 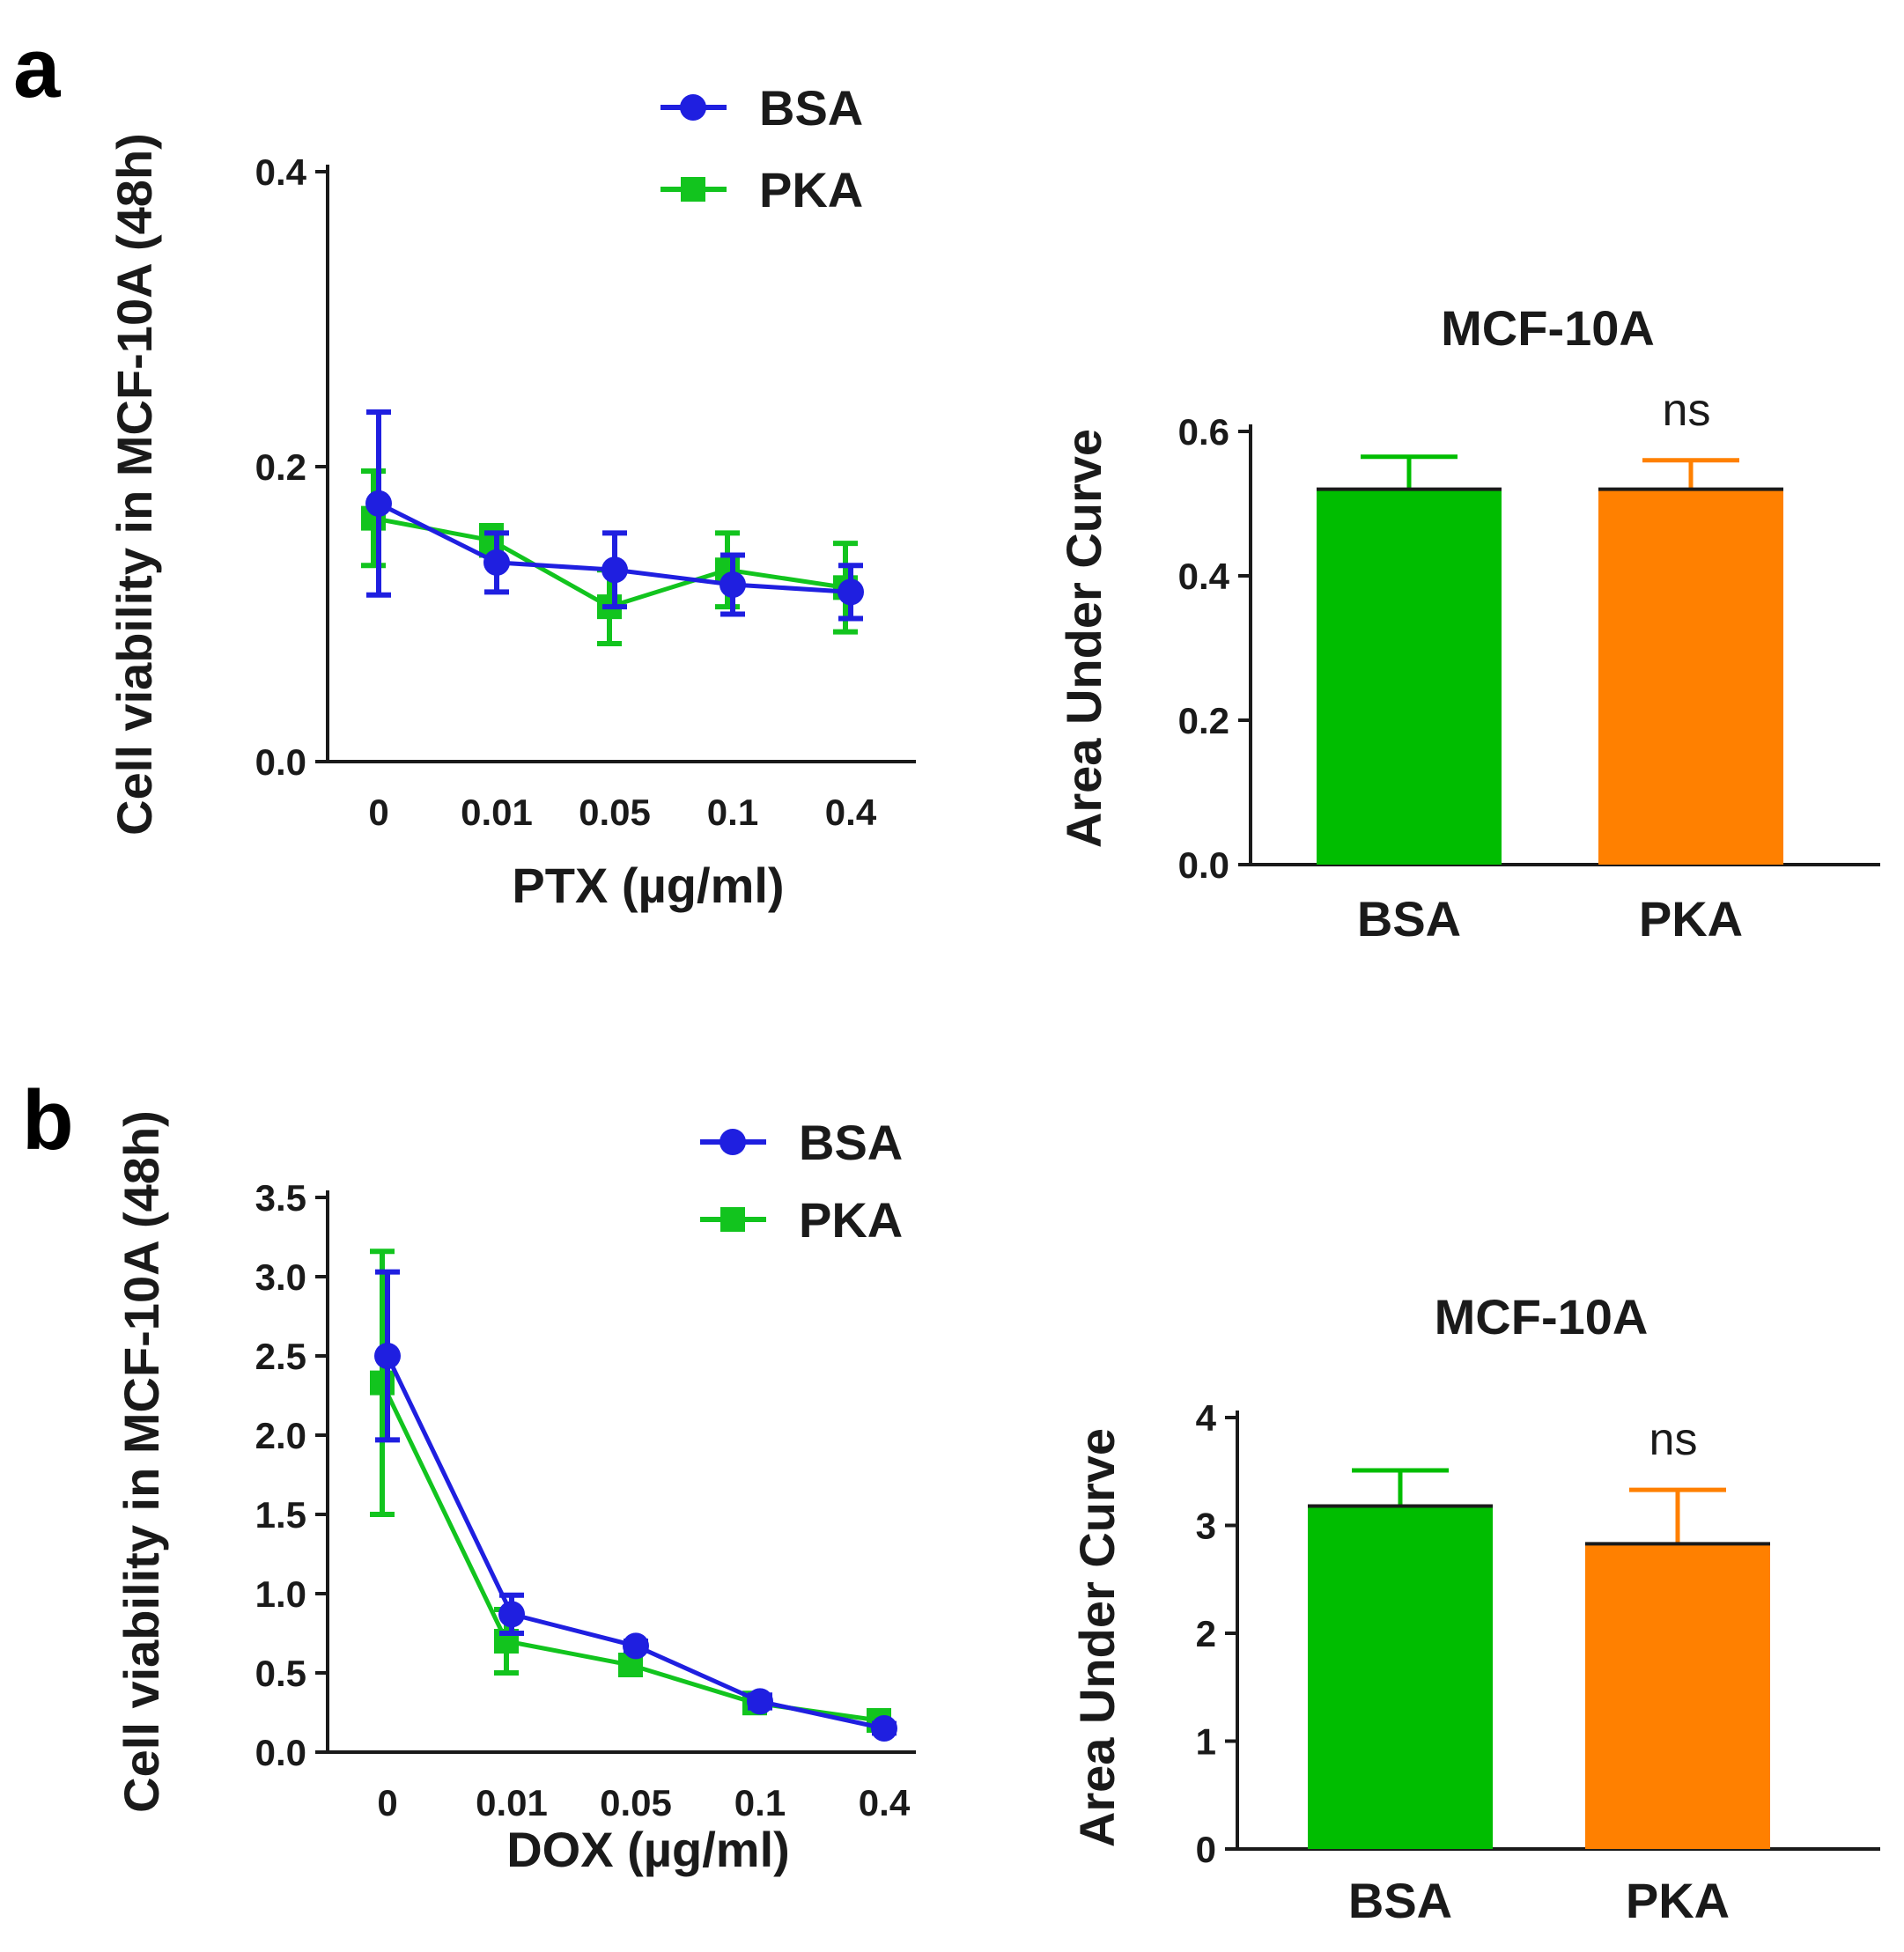 I want to click on y-tick-label: 3.0, so click(x=280, y=1277).